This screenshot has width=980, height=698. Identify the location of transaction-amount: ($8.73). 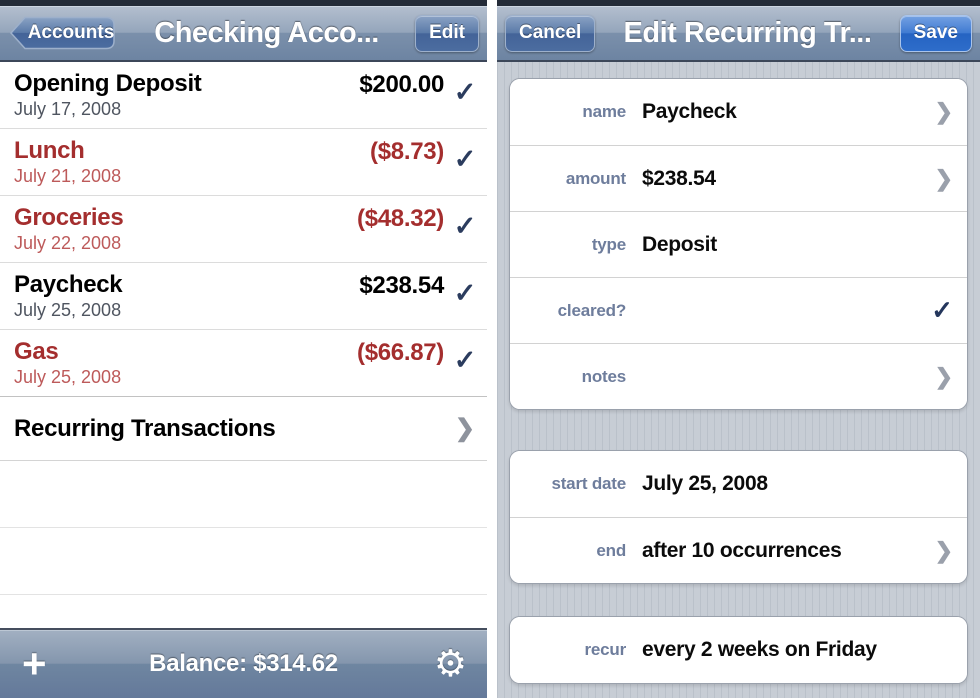
(407, 151).